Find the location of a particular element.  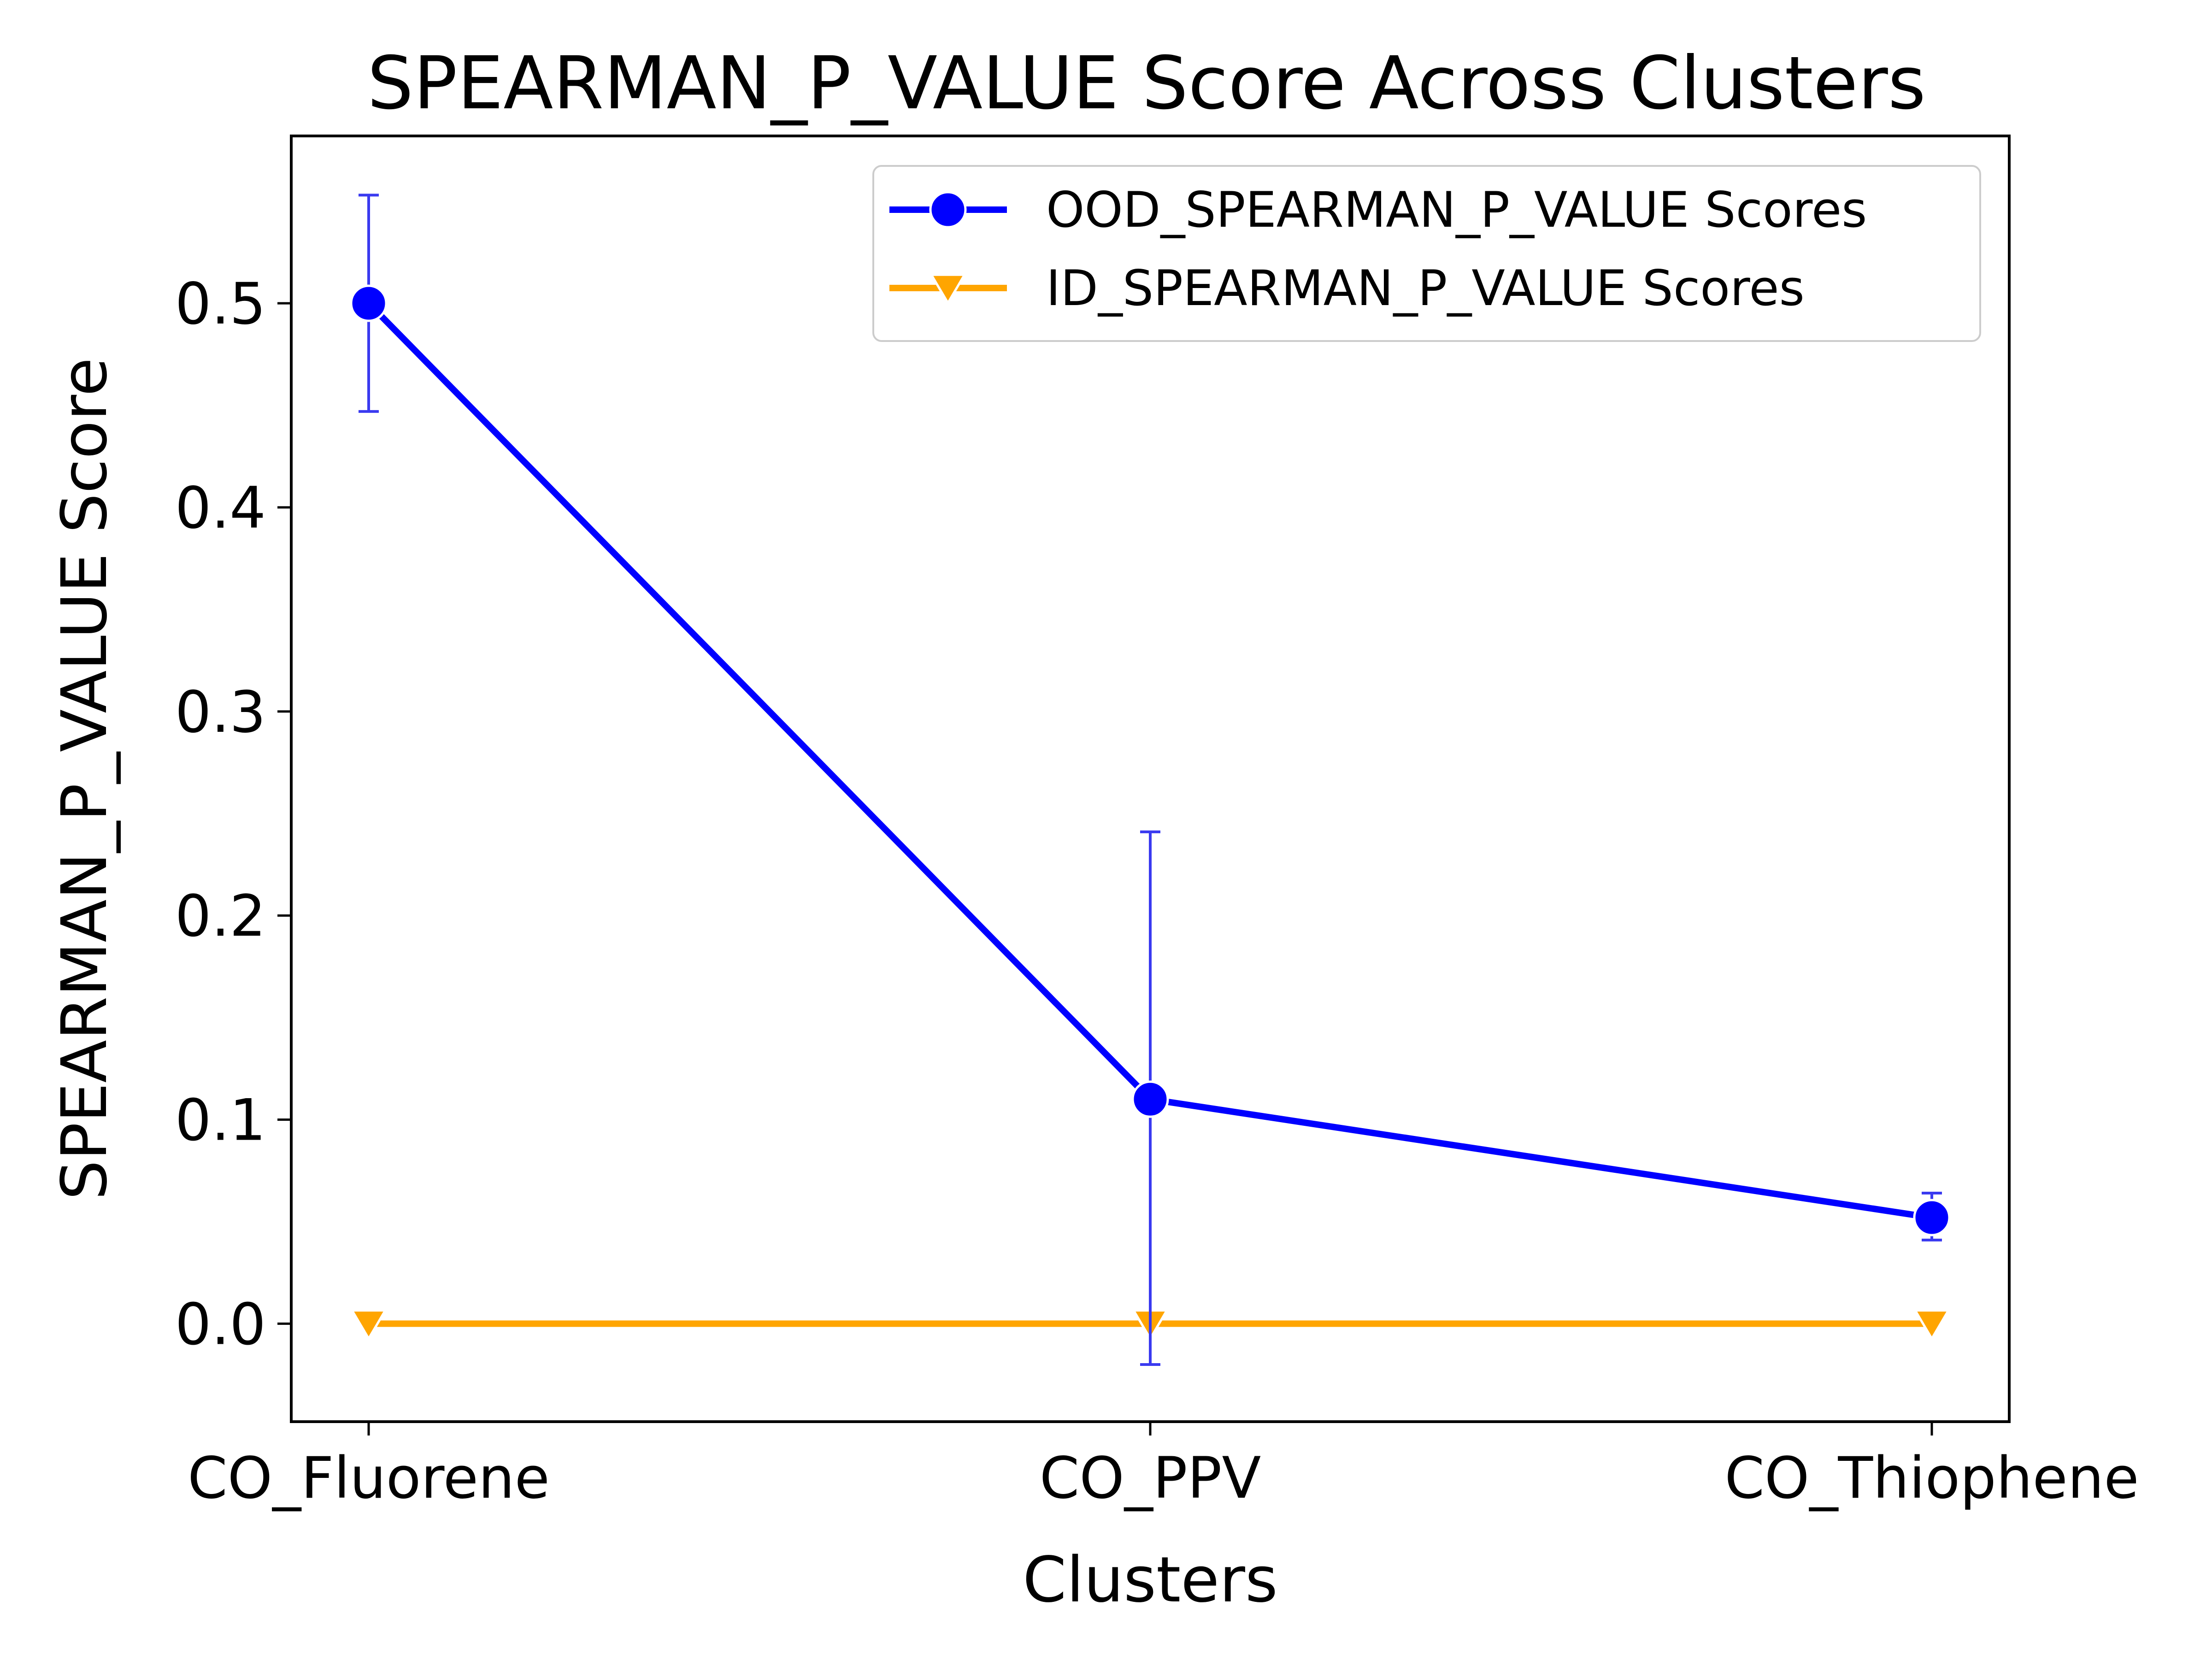

x-tick-label: CO_PPV is located at coordinates (1150, 1478).